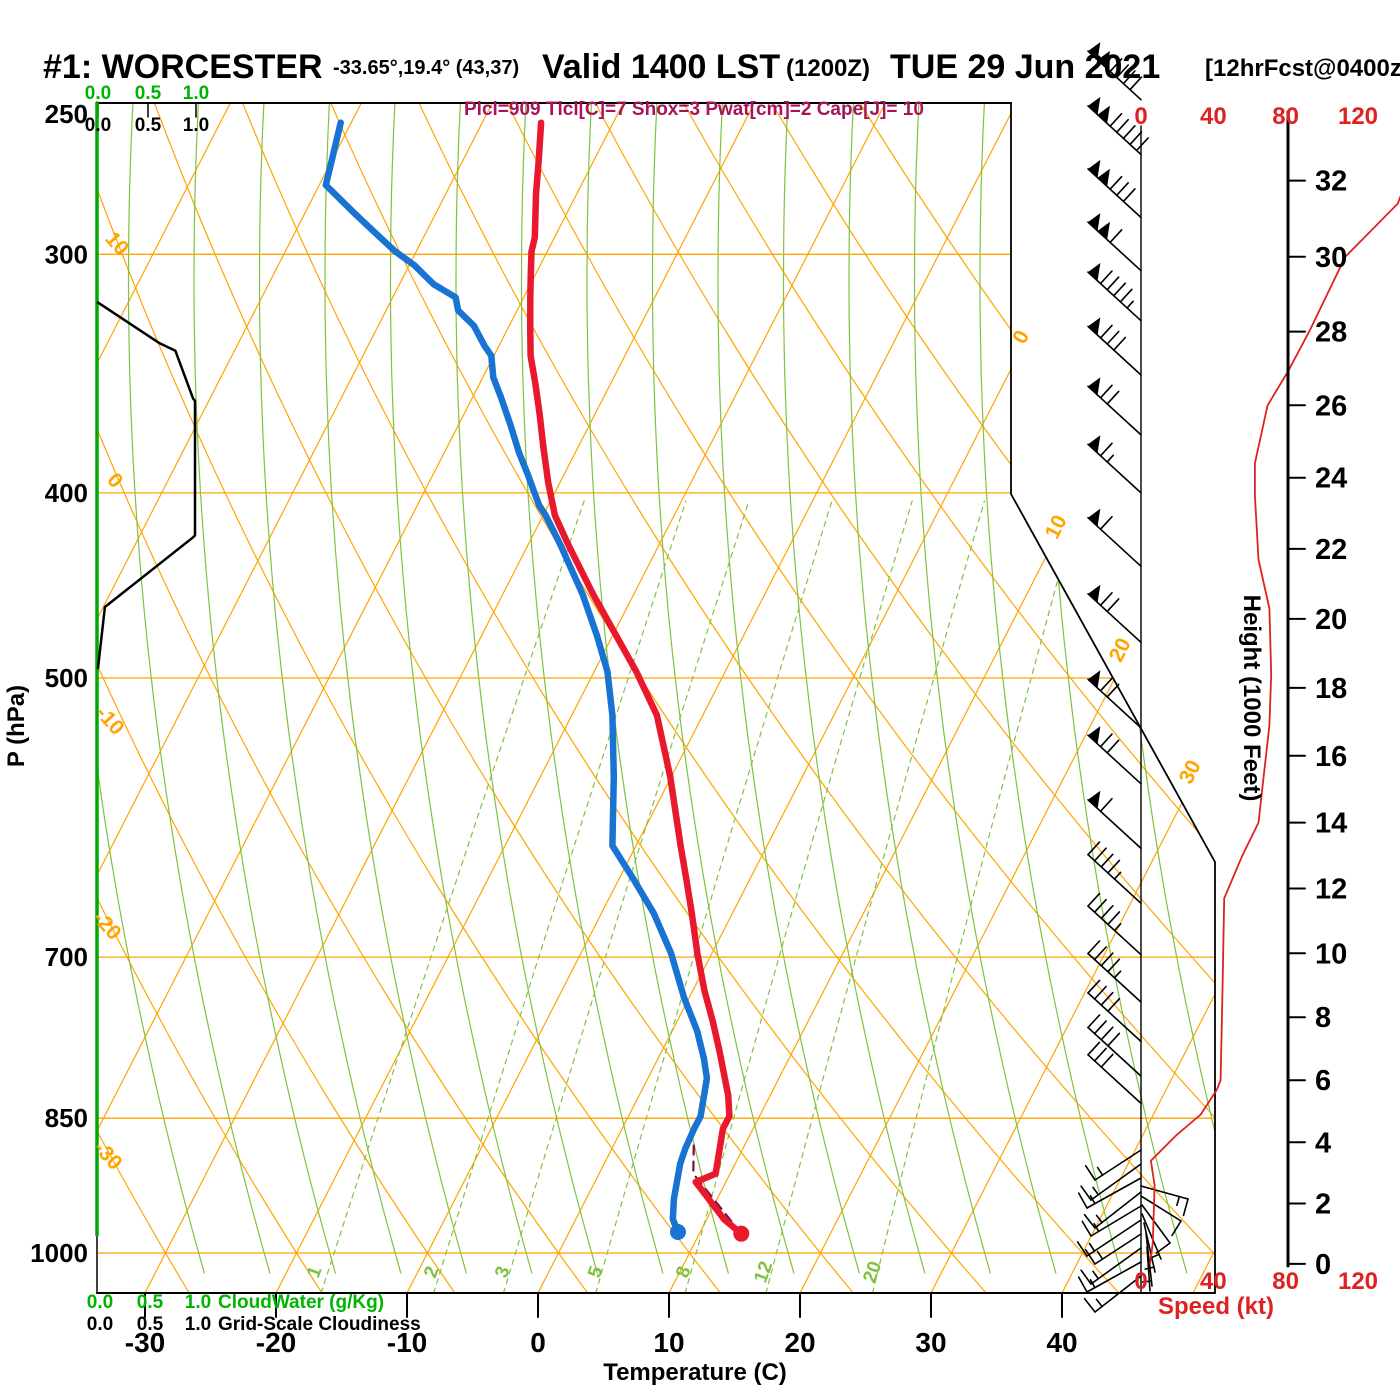 The height and width of the screenshot is (1400, 1400). What do you see at coordinates (1331, 689) in the screenshot?
I see `height-axis-label: 18` at bounding box center [1331, 689].